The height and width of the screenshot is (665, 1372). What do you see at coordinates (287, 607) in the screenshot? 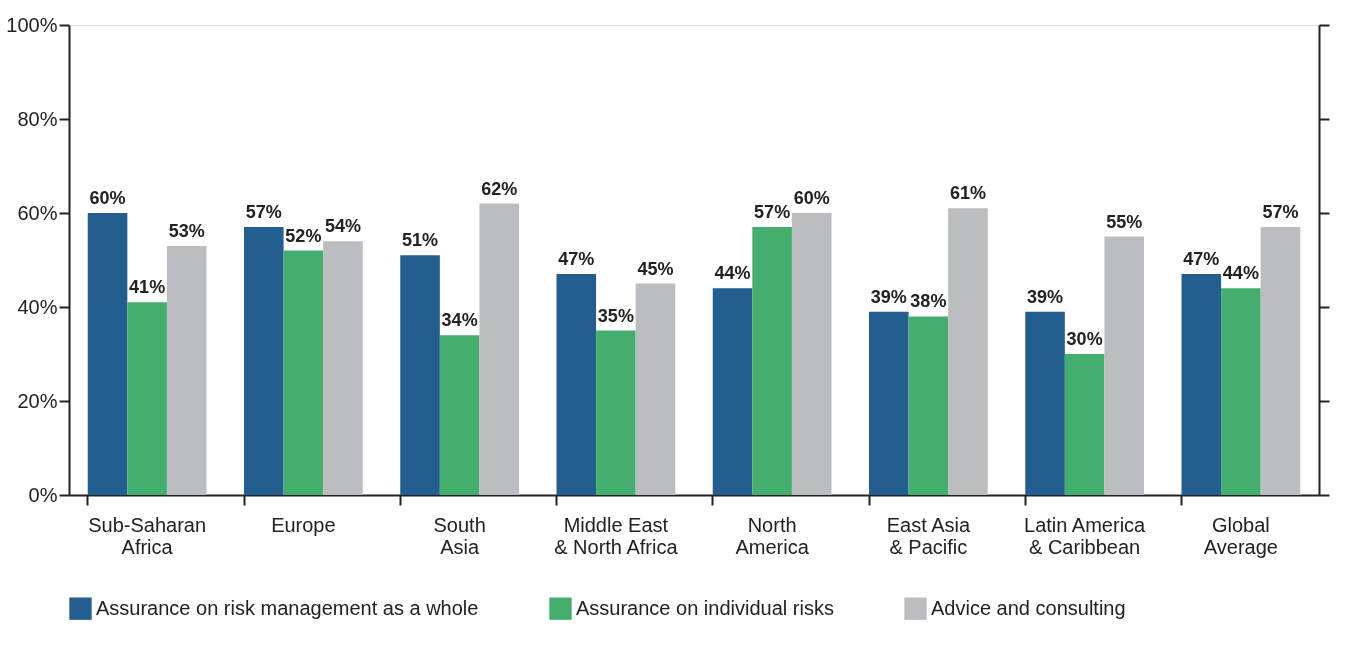
I see `legend-label: Assurance on risk management as a whole` at bounding box center [287, 607].